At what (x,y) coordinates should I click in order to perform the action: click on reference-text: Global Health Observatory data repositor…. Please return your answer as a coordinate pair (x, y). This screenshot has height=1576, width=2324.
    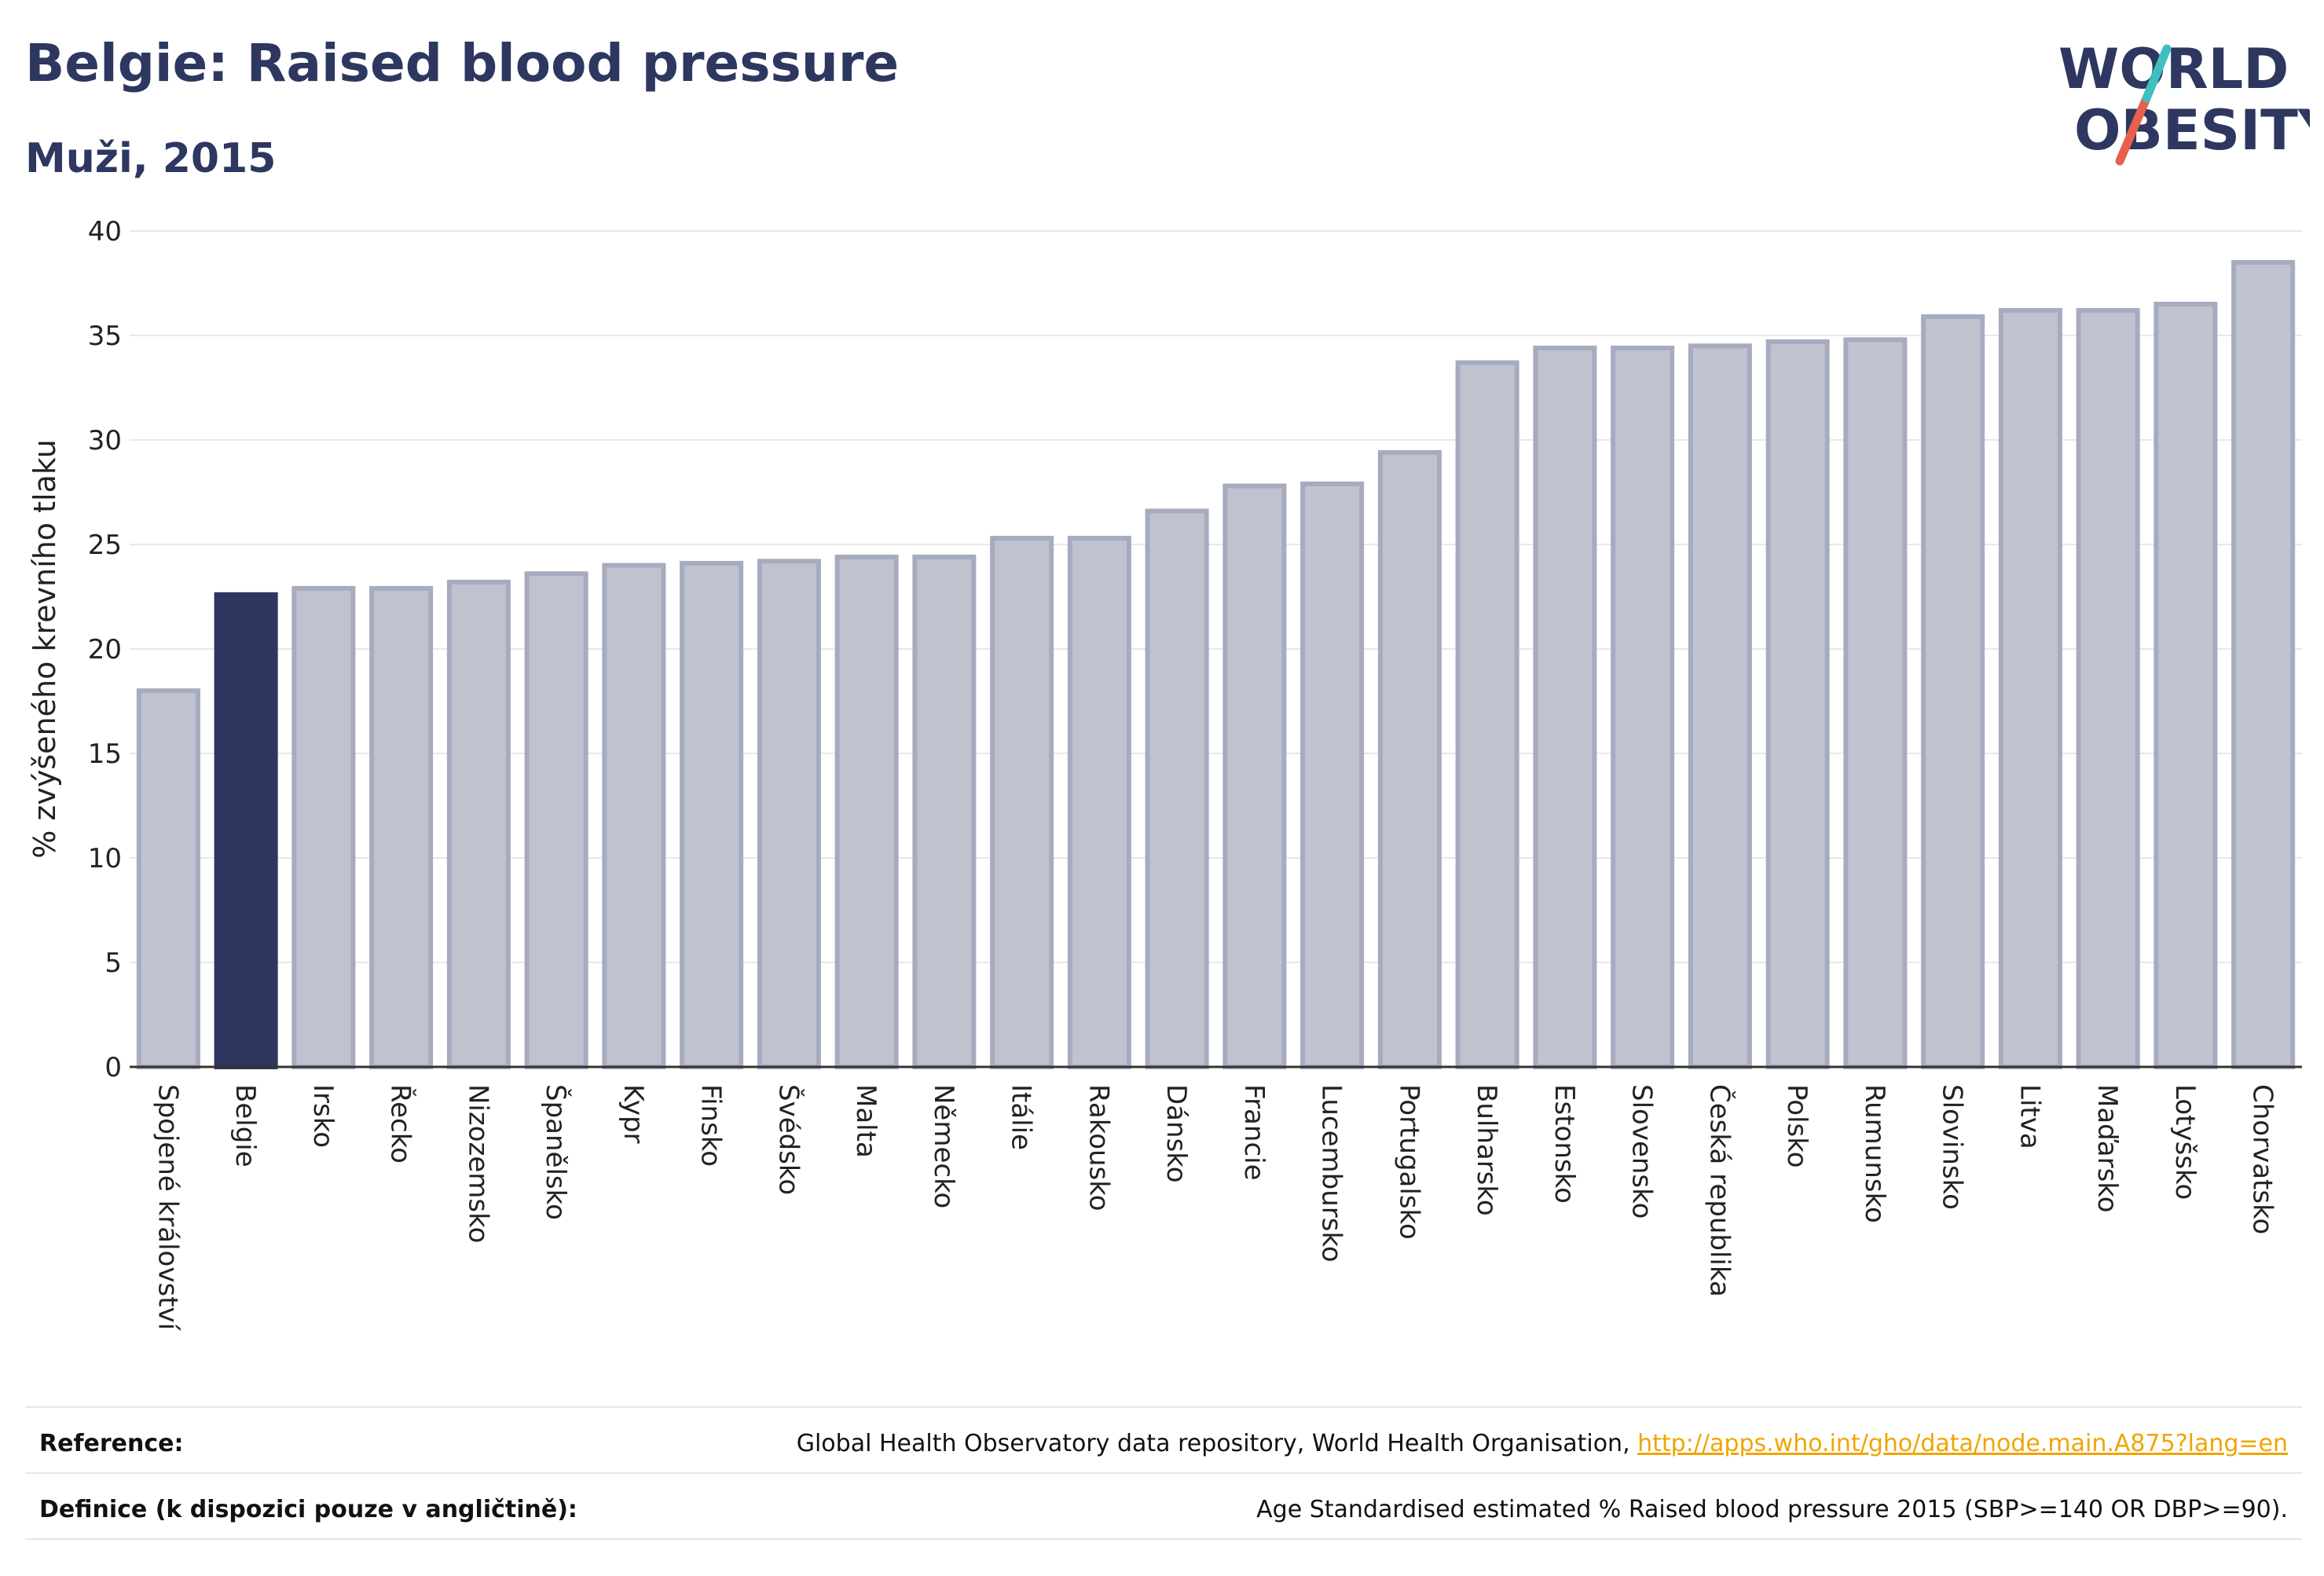
    Looking at the image, I should click on (1217, 1443).